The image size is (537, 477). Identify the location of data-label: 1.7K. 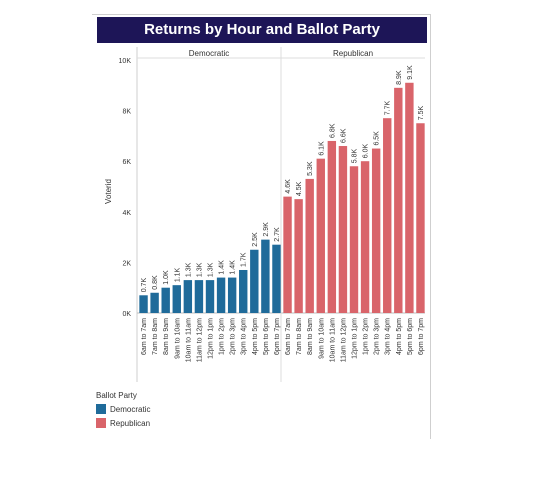
(244, 259).